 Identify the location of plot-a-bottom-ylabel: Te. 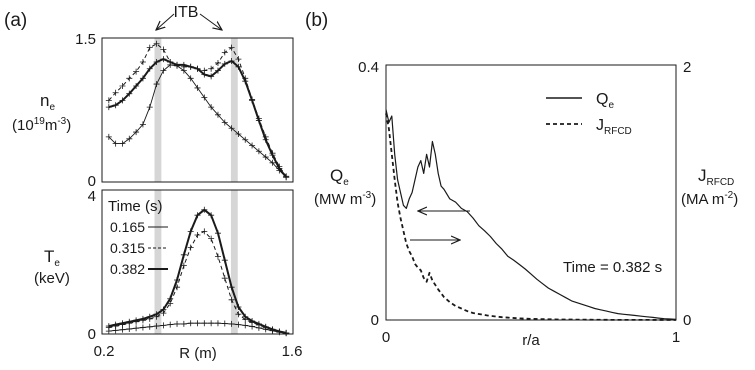
(52, 258).